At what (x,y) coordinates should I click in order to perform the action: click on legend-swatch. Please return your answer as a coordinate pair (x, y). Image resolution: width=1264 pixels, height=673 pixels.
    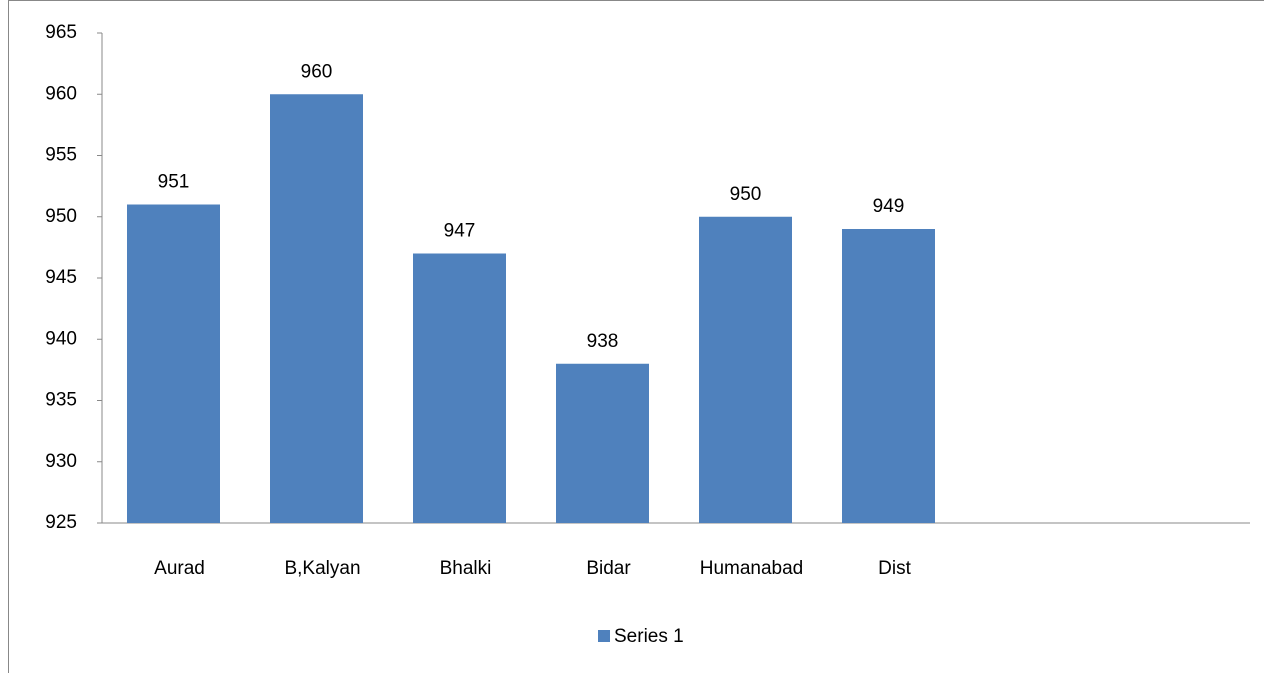
    Looking at the image, I should click on (604, 636).